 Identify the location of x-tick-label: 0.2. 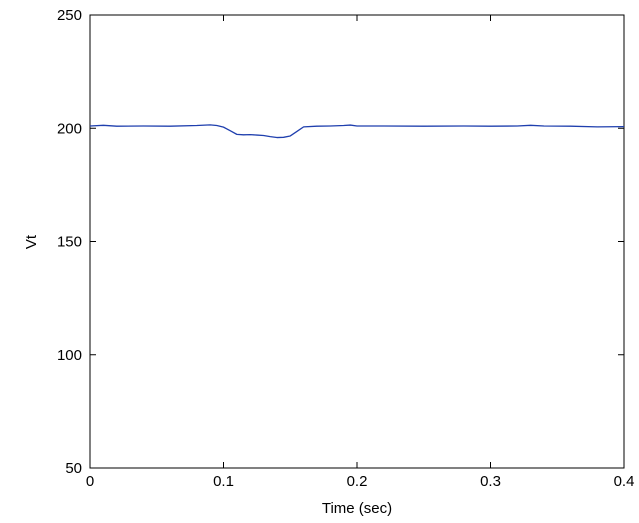
(357, 481).